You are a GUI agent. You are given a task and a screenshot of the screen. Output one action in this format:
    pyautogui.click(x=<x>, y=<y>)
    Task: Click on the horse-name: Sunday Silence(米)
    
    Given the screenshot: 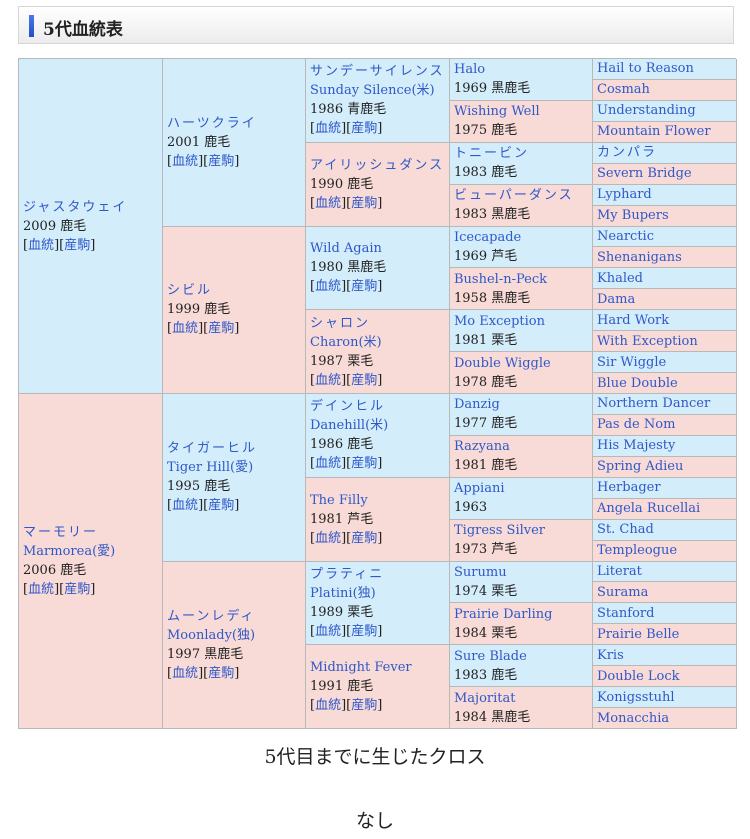 What is the action you would take?
    pyautogui.click(x=372, y=91)
    